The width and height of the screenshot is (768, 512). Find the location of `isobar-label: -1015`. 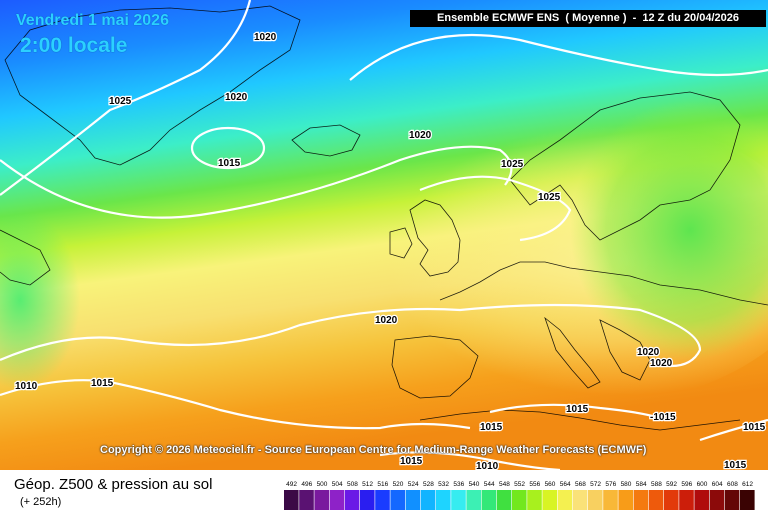

isobar-label: -1015 is located at coordinates (663, 417).